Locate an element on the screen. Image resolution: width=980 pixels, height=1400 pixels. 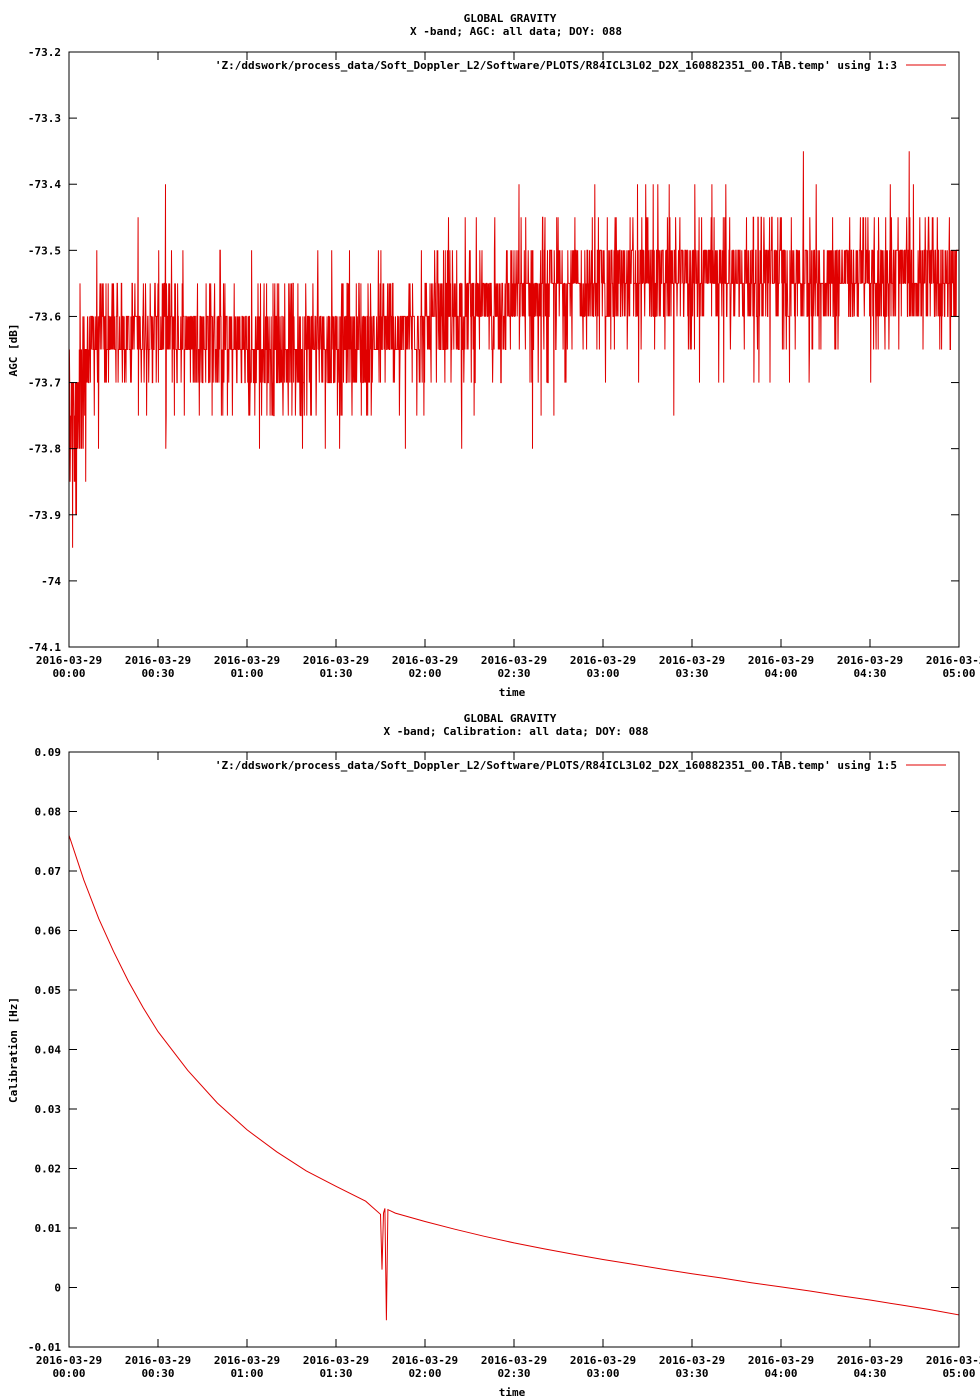
chart-1-x-tick-time: 03:30 is located at coordinates (691, 673).